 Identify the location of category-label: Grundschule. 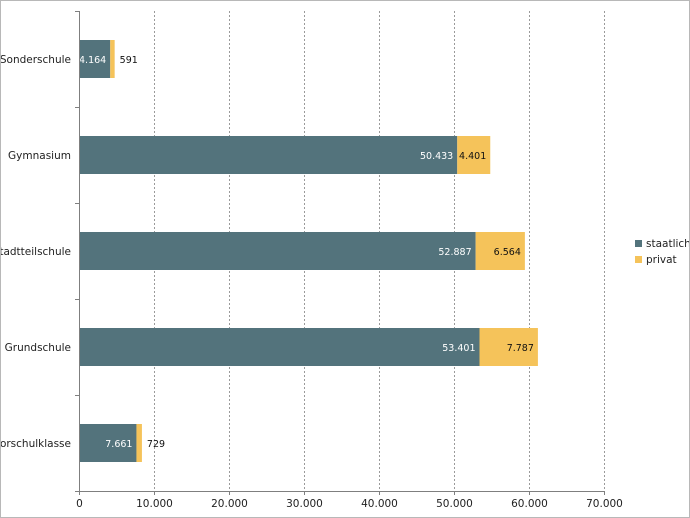
(38, 348).